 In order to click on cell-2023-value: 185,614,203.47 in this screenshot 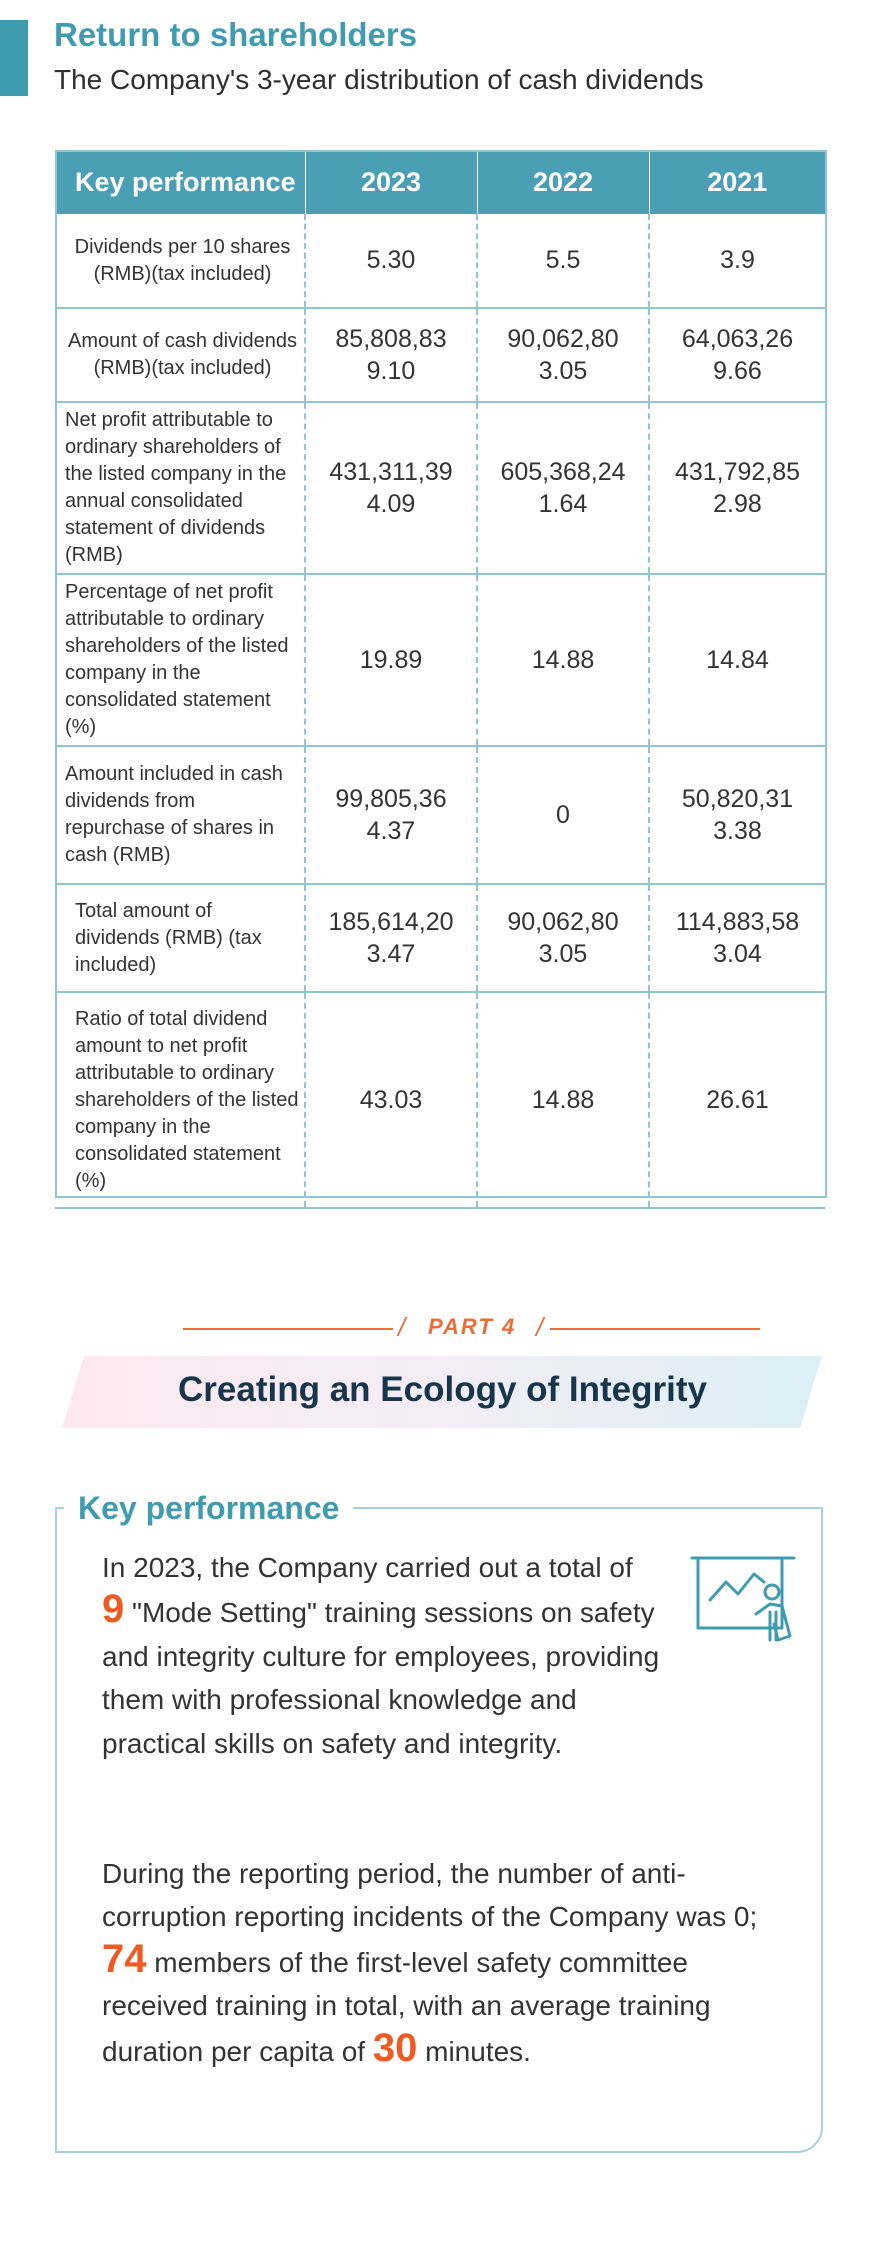, I will do `click(391, 938)`.